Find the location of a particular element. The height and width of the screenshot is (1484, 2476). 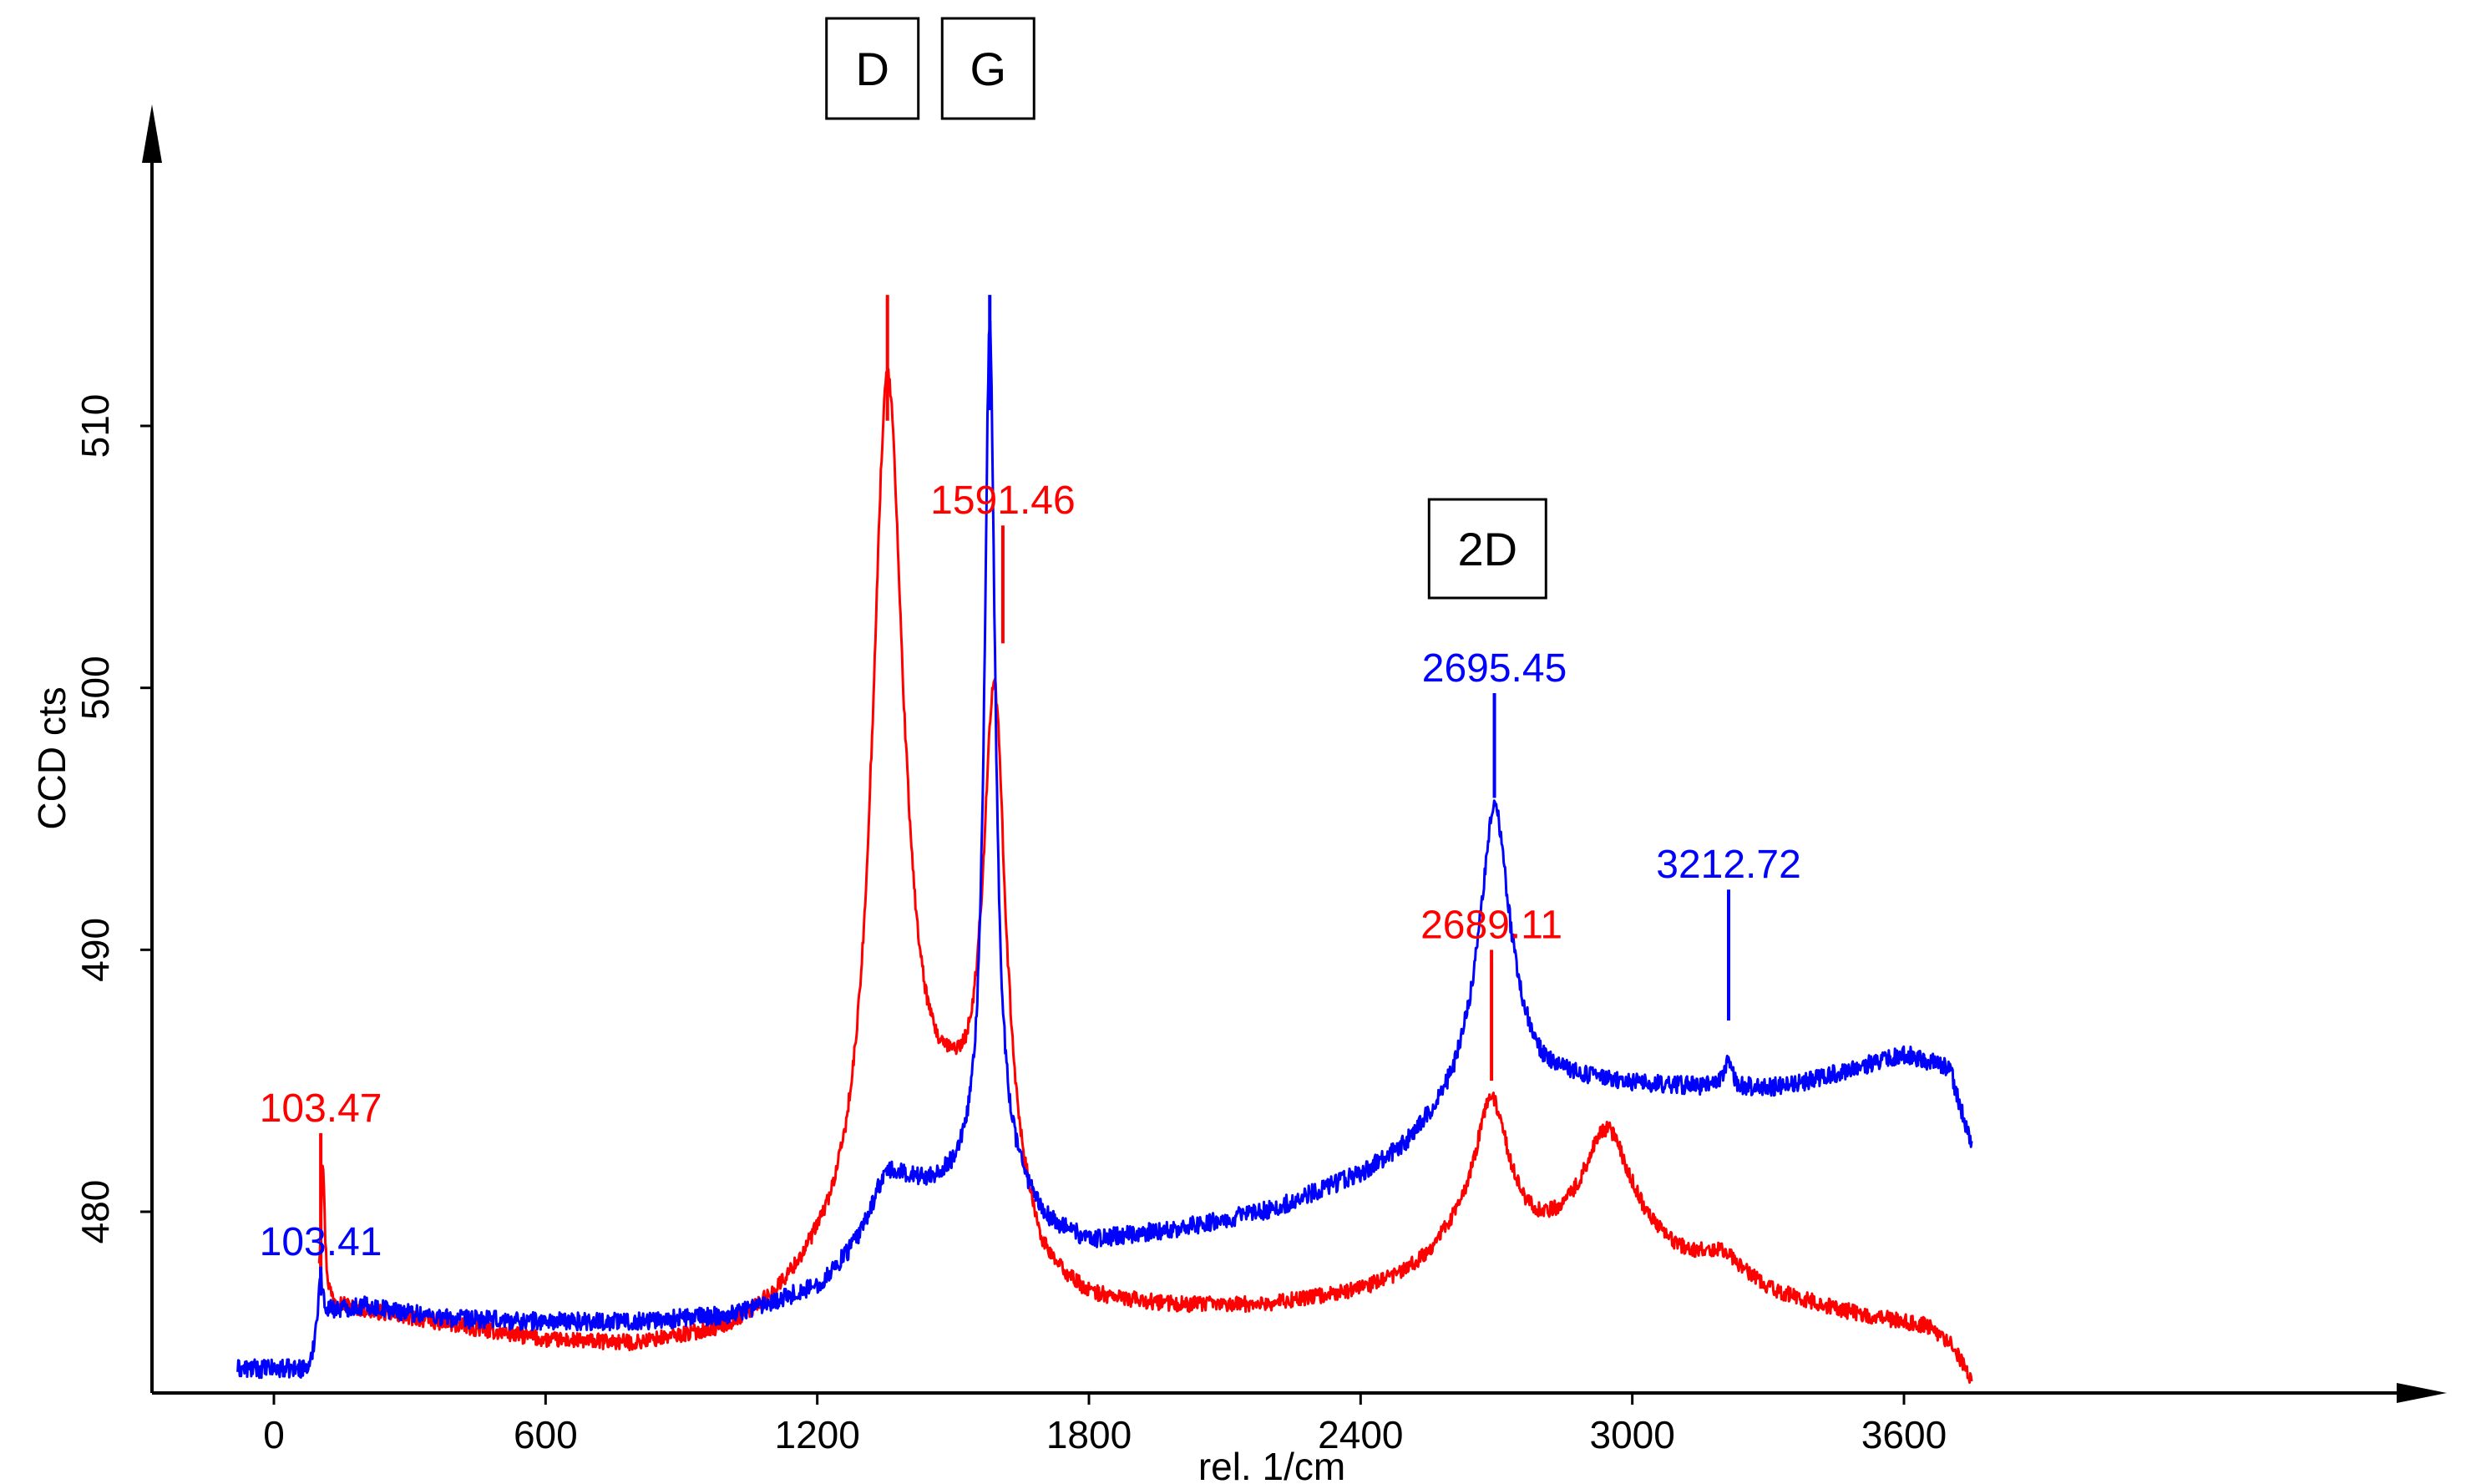

y-axis-arrow-icon is located at coordinates (152, 134).